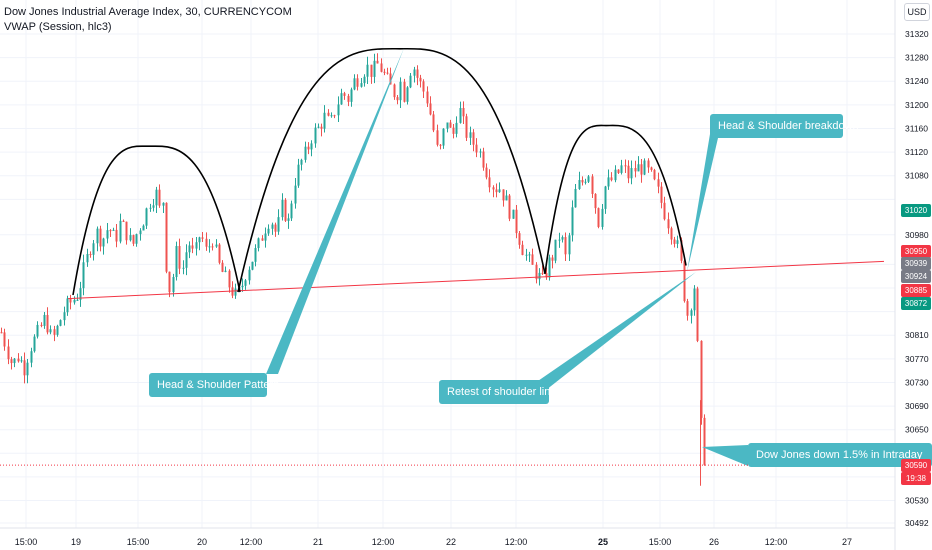 This screenshot has height=550, width=932. I want to click on callout-retest: Retest of shoulder line, so click(497, 392).